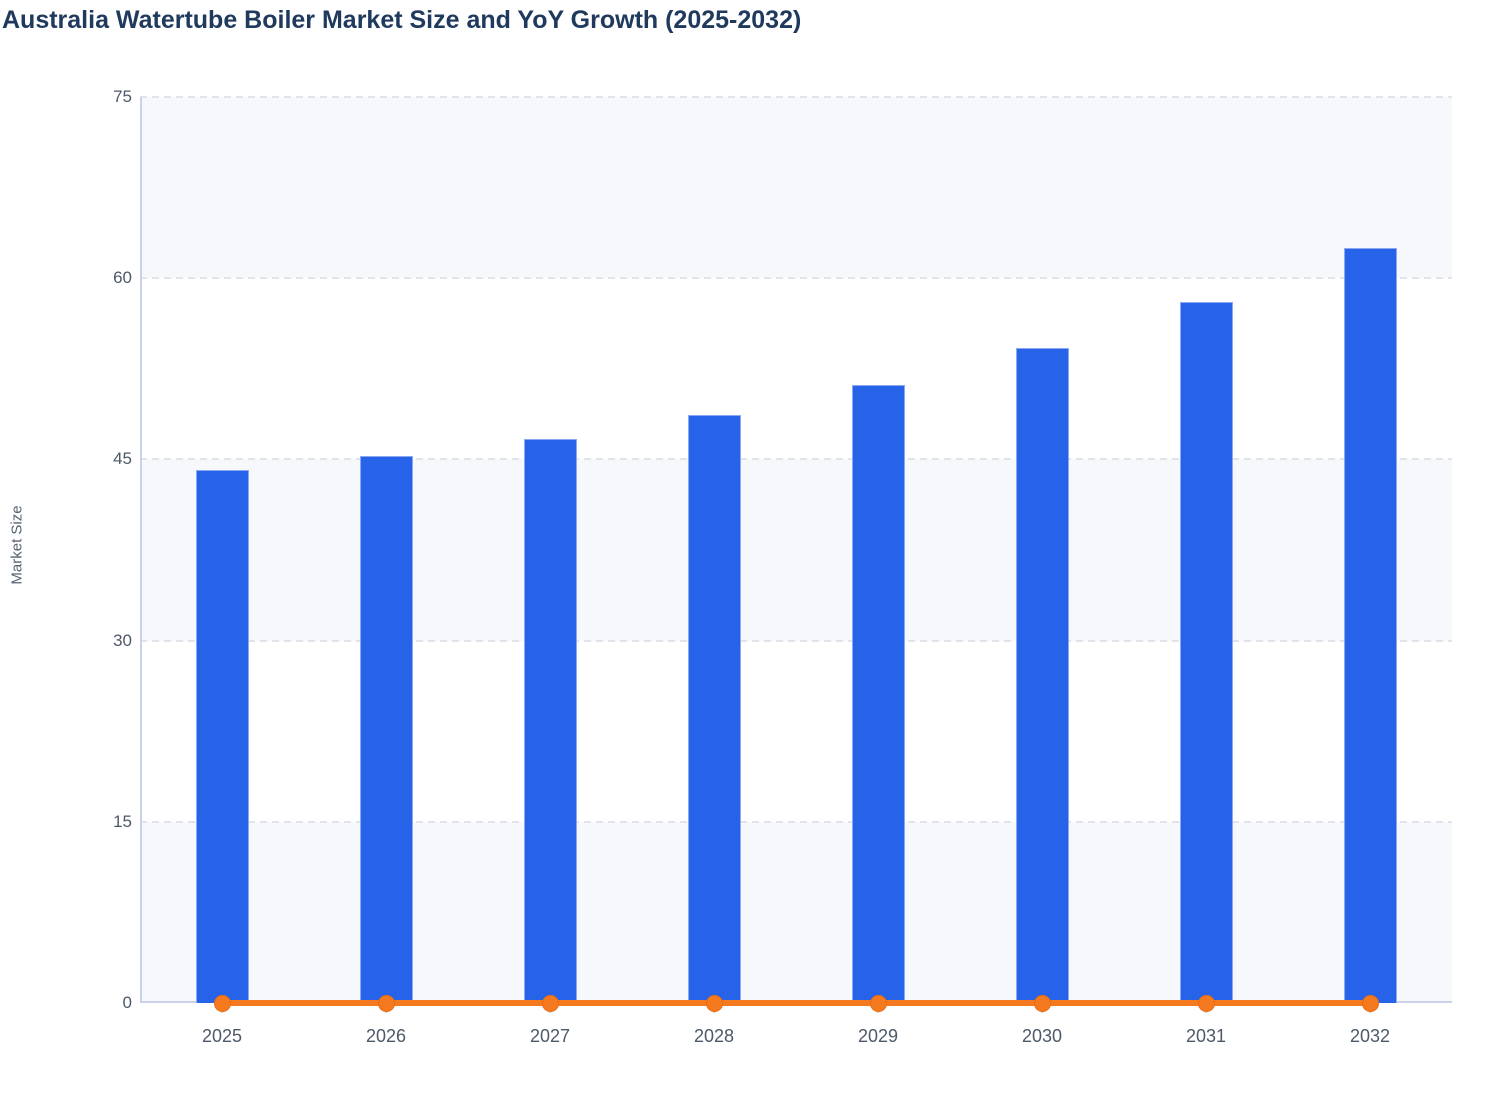 The width and height of the screenshot is (1508, 1120). What do you see at coordinates (714, 708) in the screenshot?
I see `bar-2028` at bounding box center [714, 708].